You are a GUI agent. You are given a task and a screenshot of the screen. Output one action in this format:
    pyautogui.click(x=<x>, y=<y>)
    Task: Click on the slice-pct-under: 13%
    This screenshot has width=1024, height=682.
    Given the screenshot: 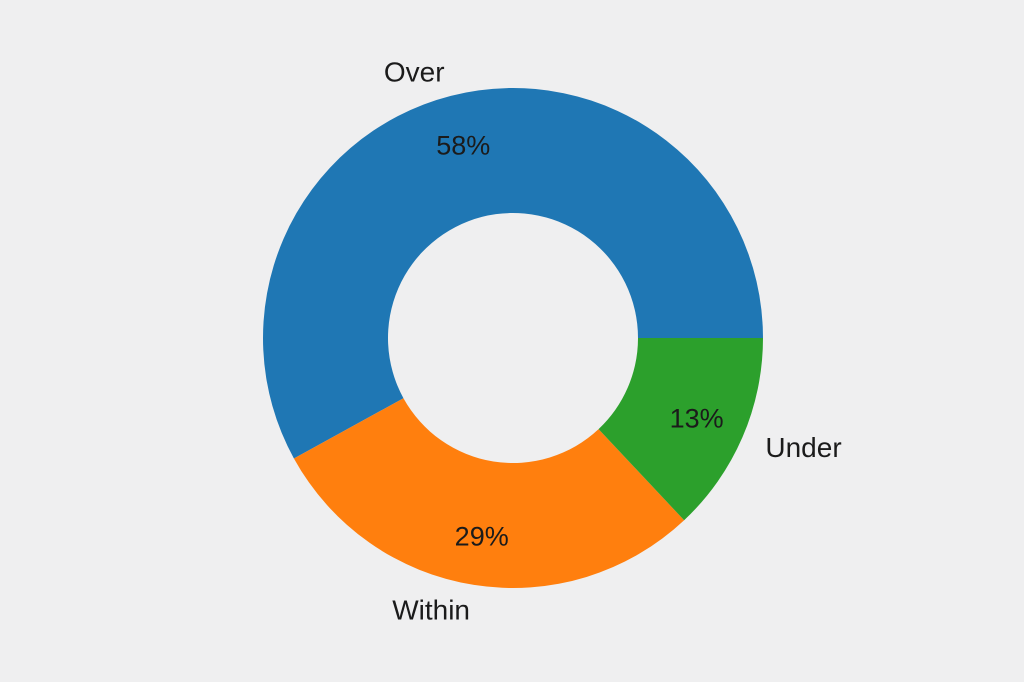 What is the action you would take?
    pyautogui.click(x=697, y=418)
    